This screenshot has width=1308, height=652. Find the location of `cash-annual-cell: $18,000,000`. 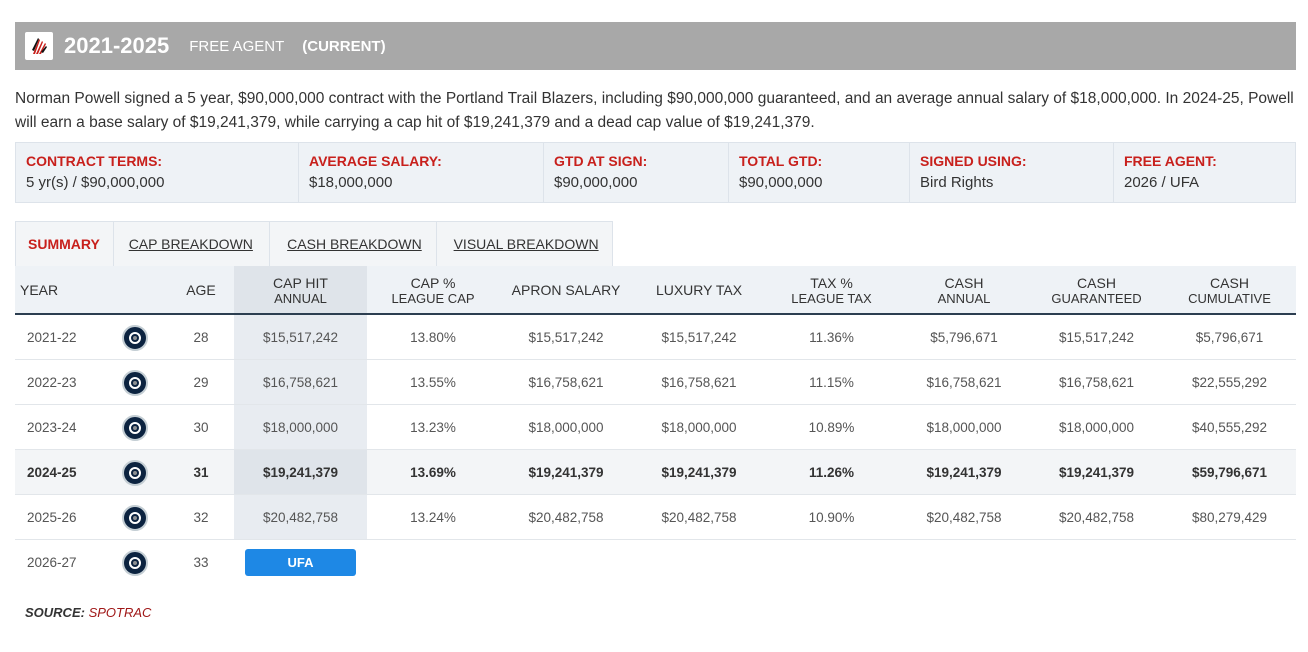

cash-annual-cell: $18,000,000 is located at coordinates (964, 427).